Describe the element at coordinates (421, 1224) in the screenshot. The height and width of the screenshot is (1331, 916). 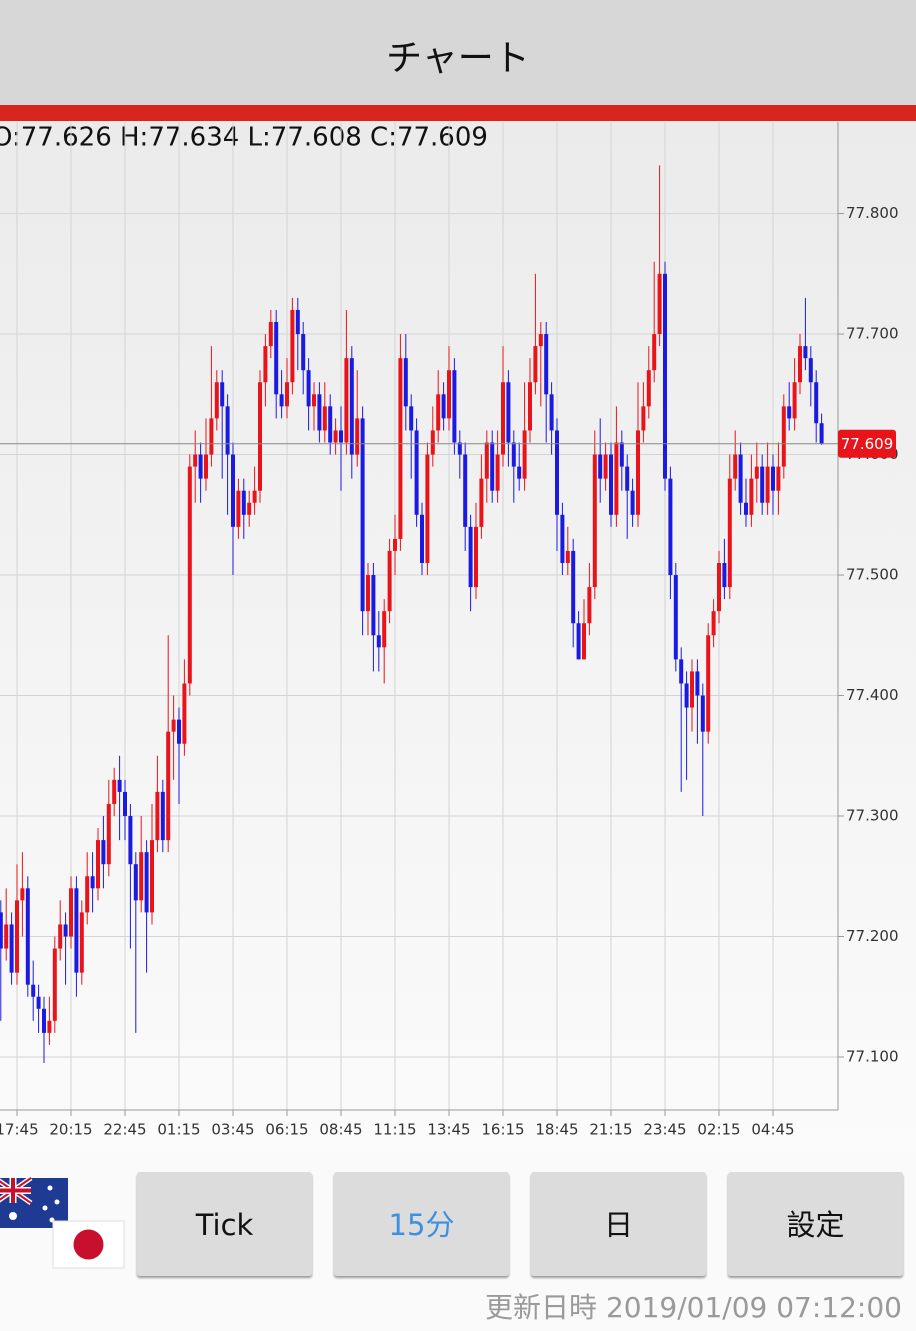
I see `15min-button: 15分` at that location.